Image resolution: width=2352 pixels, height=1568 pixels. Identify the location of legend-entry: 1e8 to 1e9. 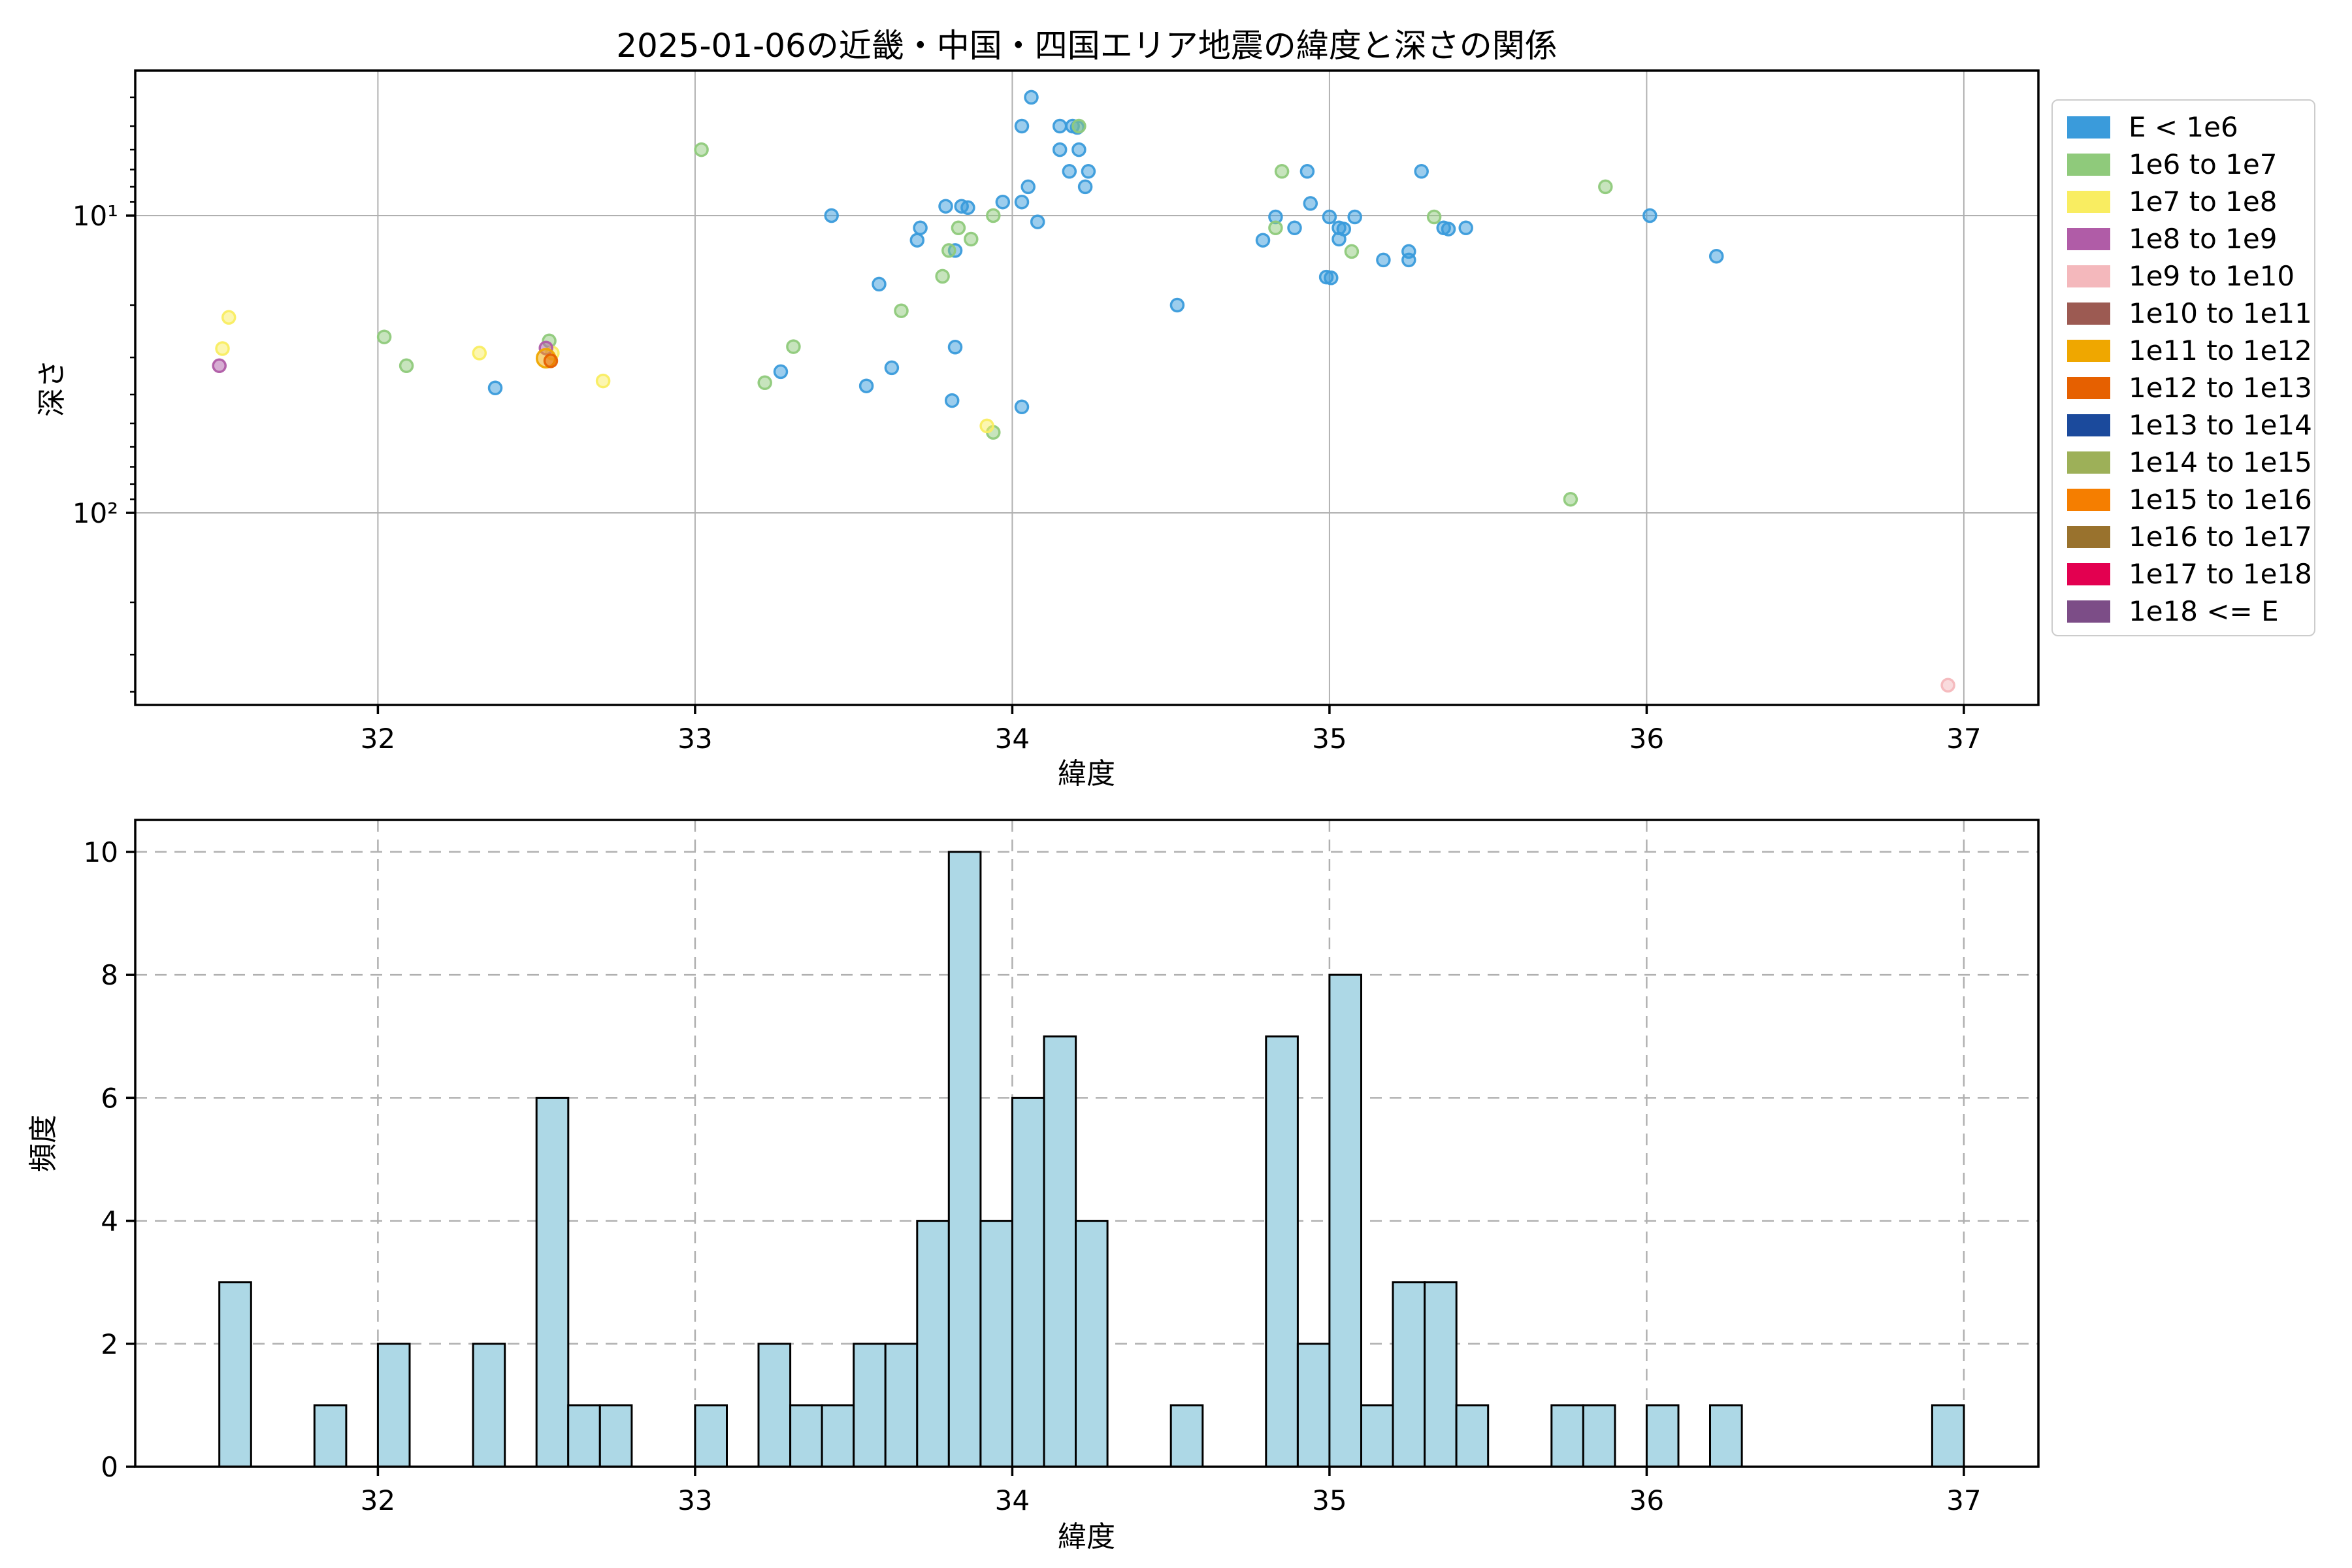
(2190, 238).